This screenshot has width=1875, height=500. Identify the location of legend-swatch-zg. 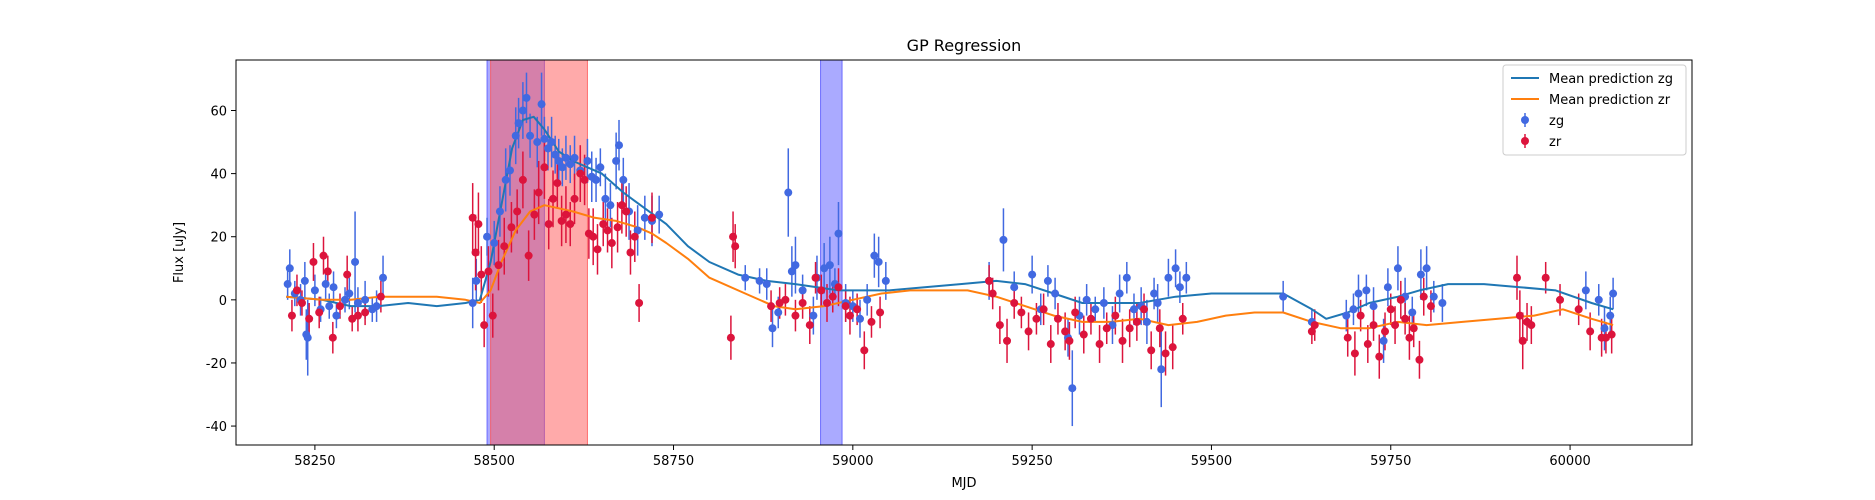
(1525, 120).